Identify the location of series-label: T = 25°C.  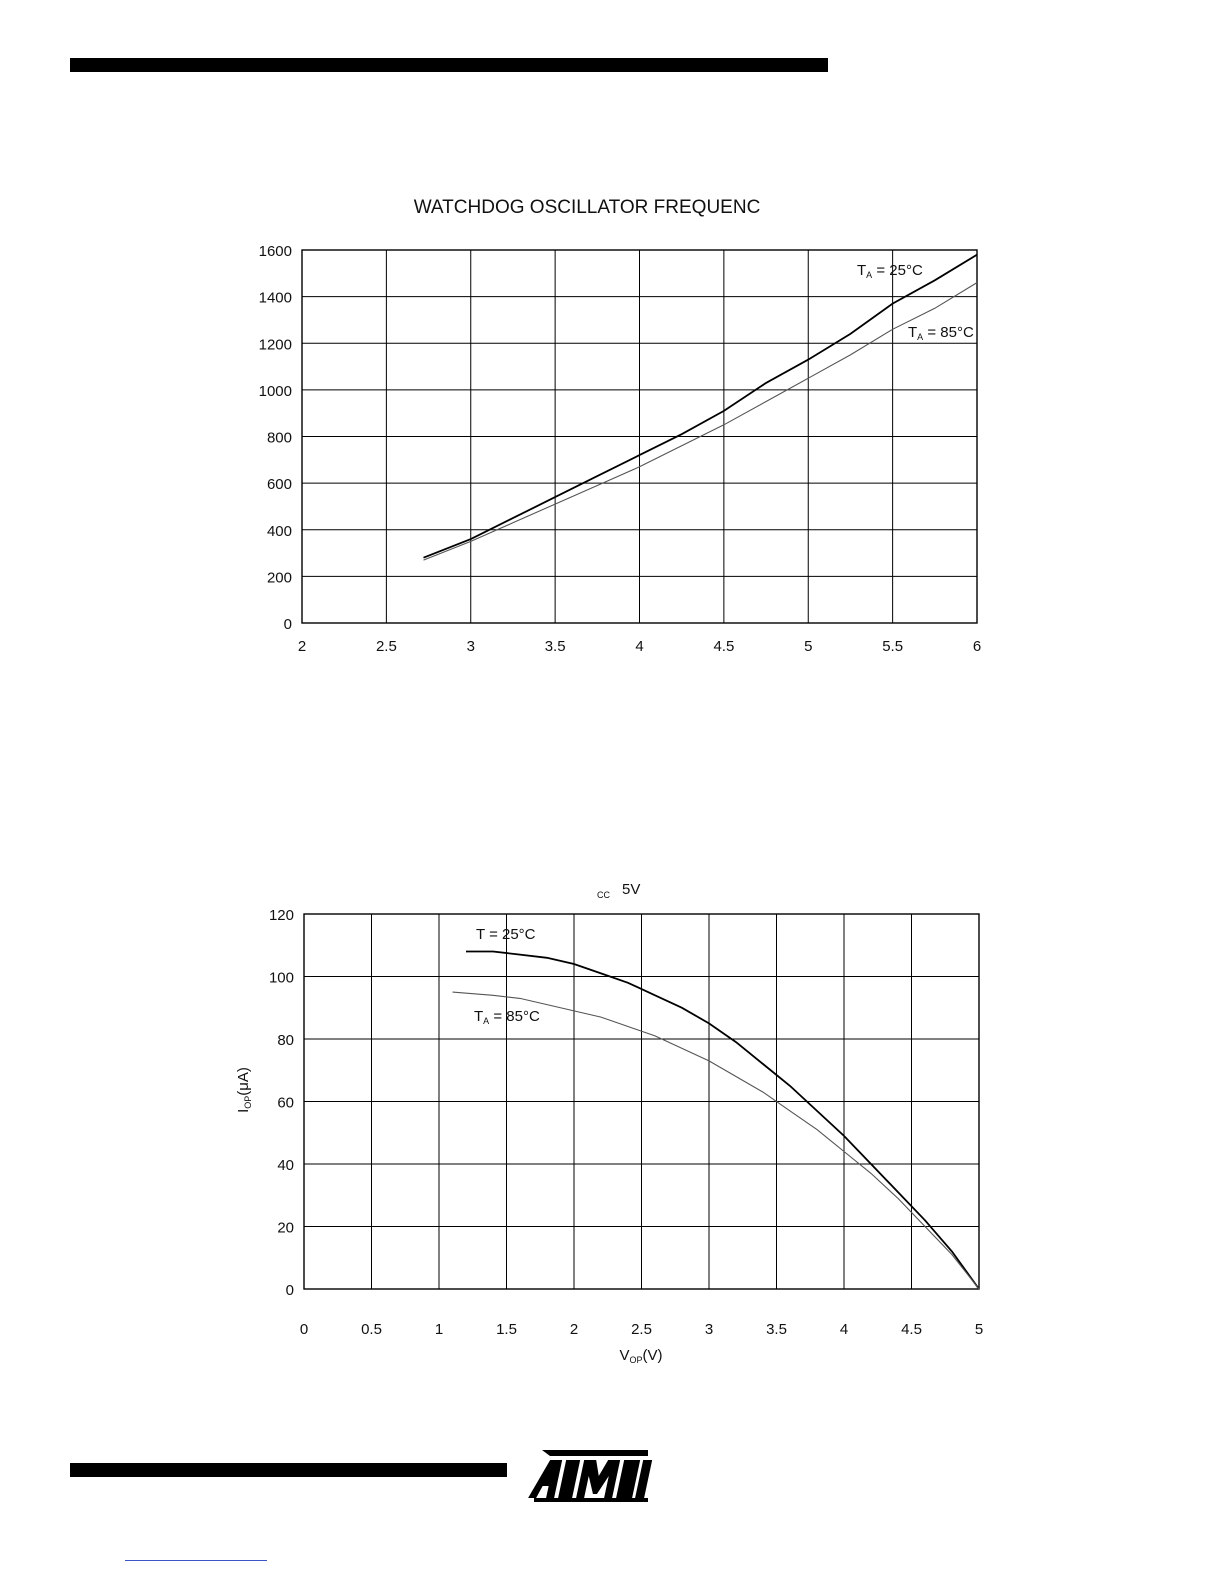
(506, 934).